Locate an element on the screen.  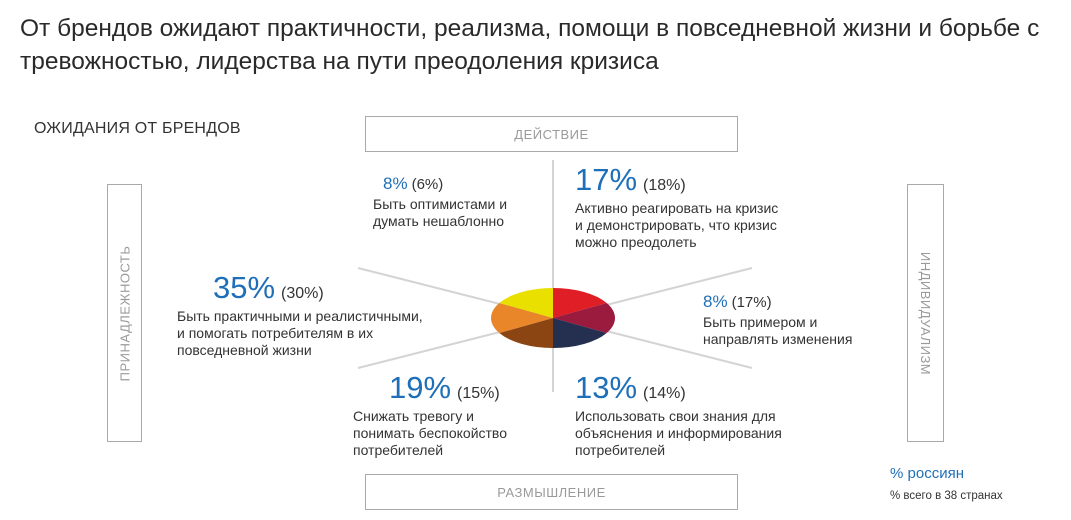
react-percent: 17% is located at coordinates (606, 179).